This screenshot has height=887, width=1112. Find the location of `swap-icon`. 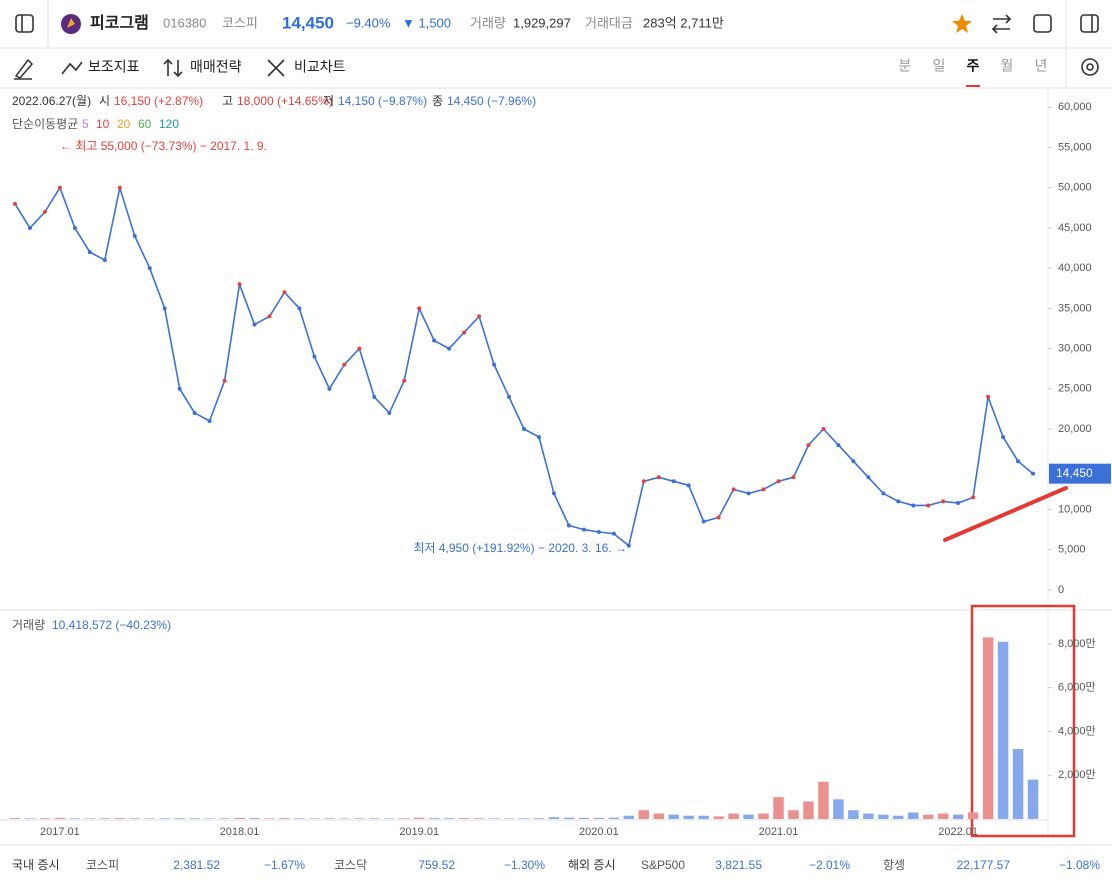

swap-icon is located at coordinates (1001, 24).